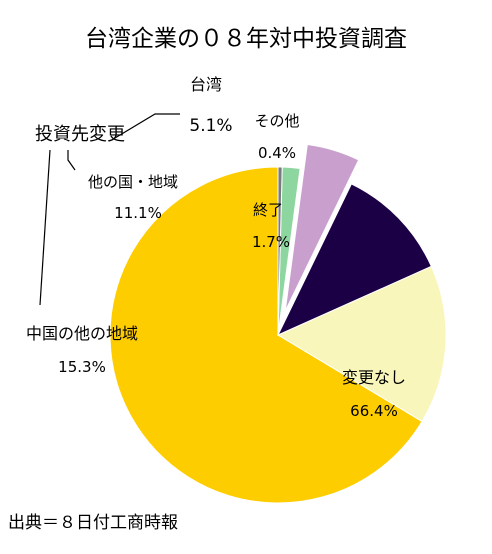 This screenshot has height=554, width=492. I want to click on slice-label-taiwan: 台湾, so click(206, 84).